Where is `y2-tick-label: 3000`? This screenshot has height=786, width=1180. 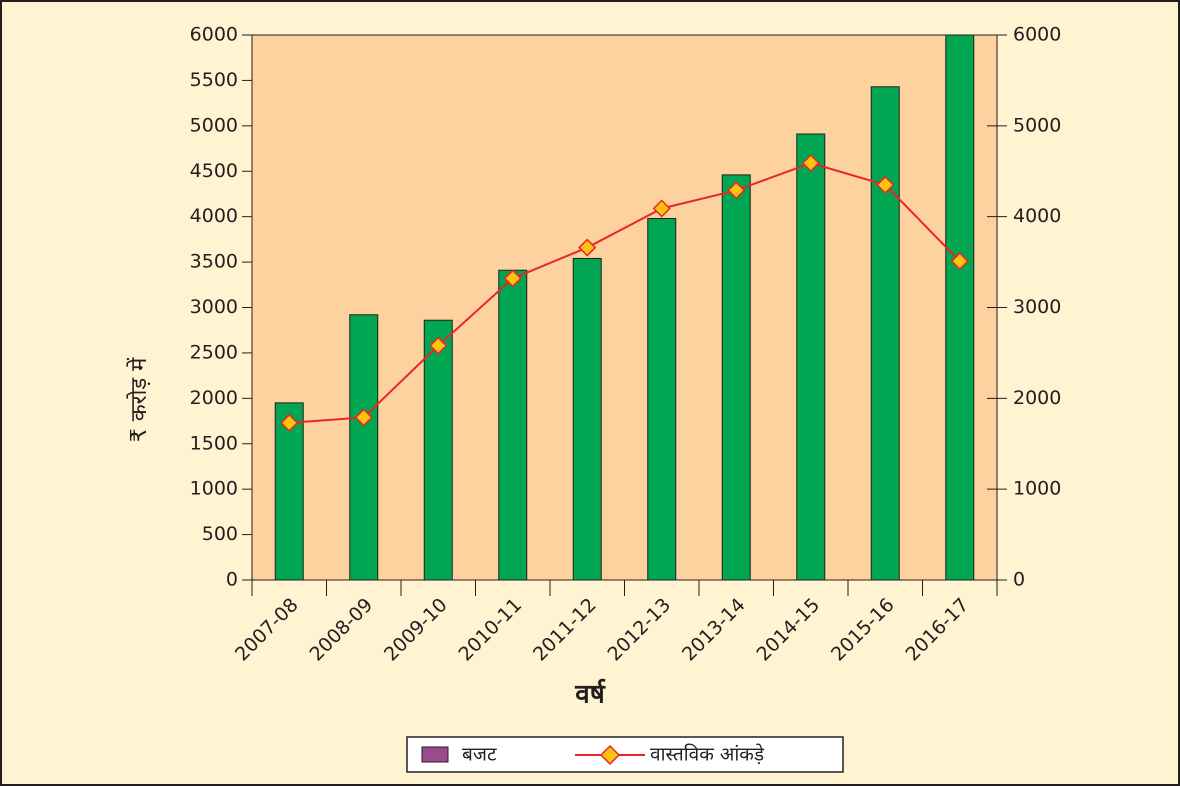
y2-tick-label: 3000 is located at coordinates (1037, 307).